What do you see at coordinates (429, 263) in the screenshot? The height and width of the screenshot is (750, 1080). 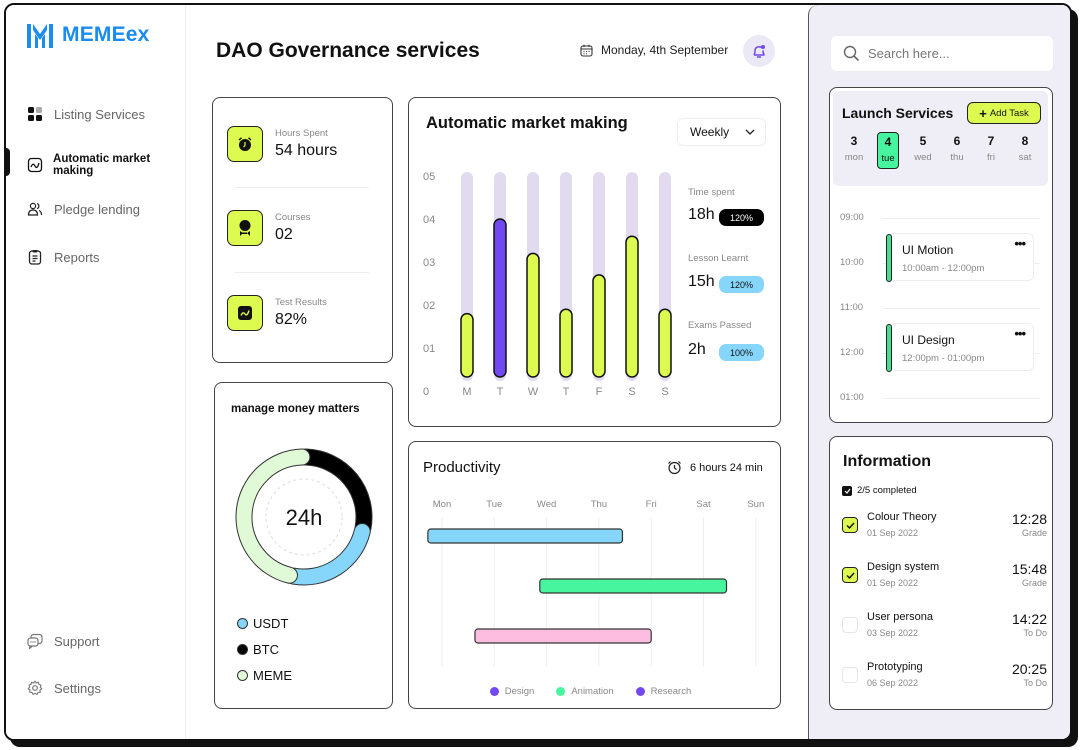 I see `y-tick-label: 03` at bounding box center [429, 263].